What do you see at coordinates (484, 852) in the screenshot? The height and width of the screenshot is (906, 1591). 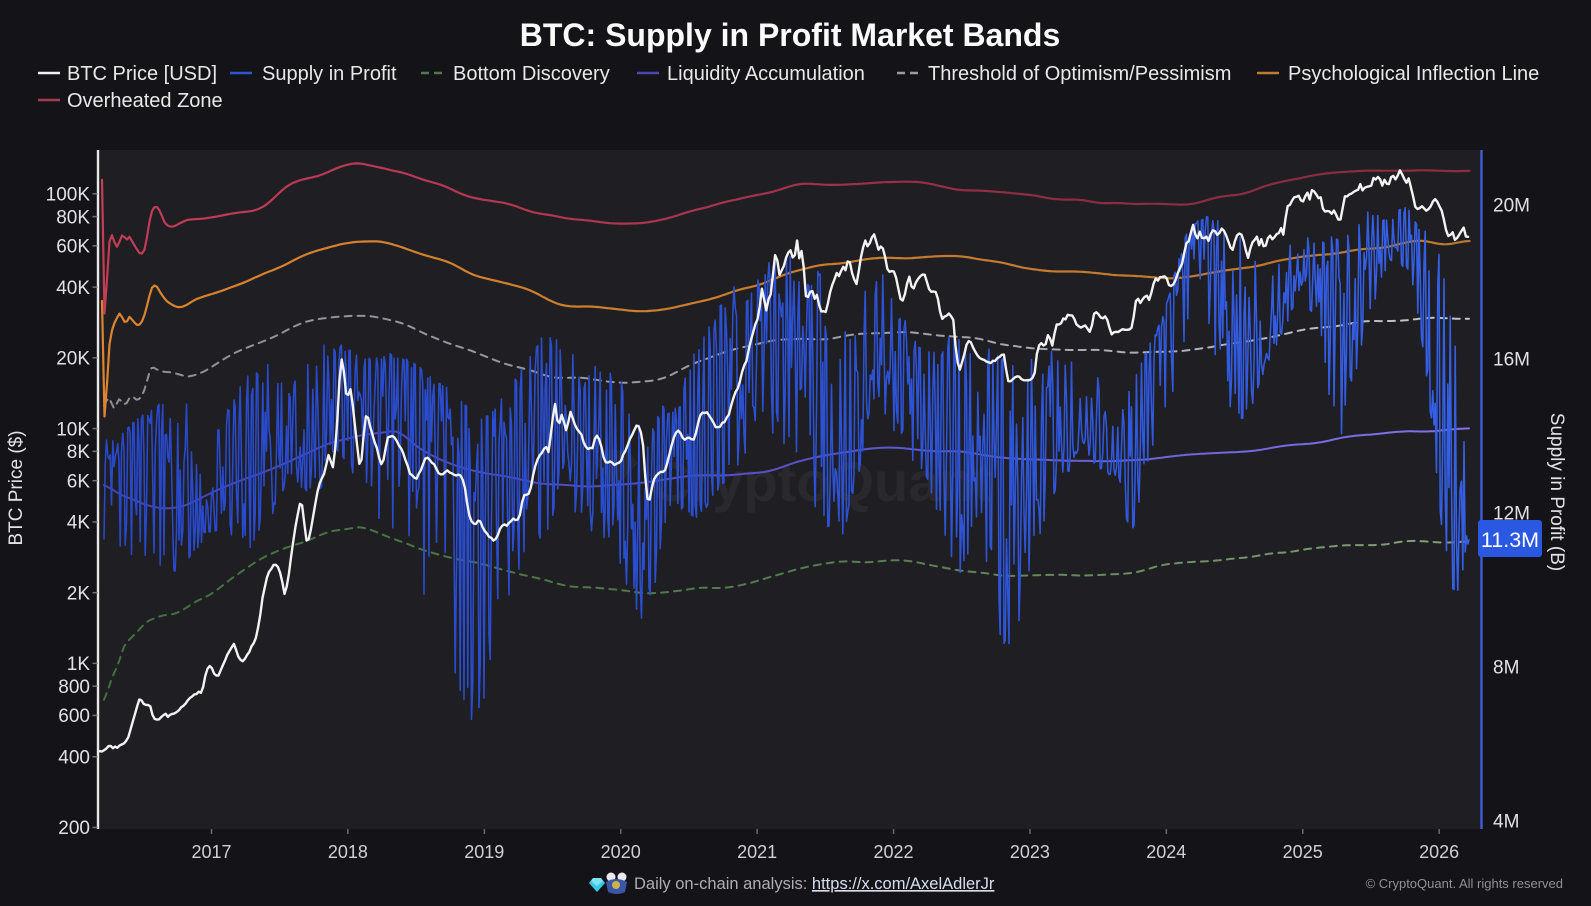 I see `svg-text: 2019` at bounding box center [484, 852].